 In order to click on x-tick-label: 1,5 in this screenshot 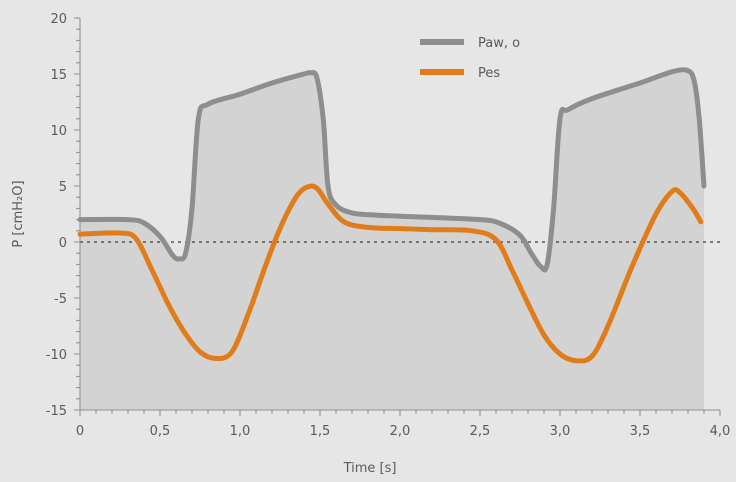, I will do `click(320, 431)`.